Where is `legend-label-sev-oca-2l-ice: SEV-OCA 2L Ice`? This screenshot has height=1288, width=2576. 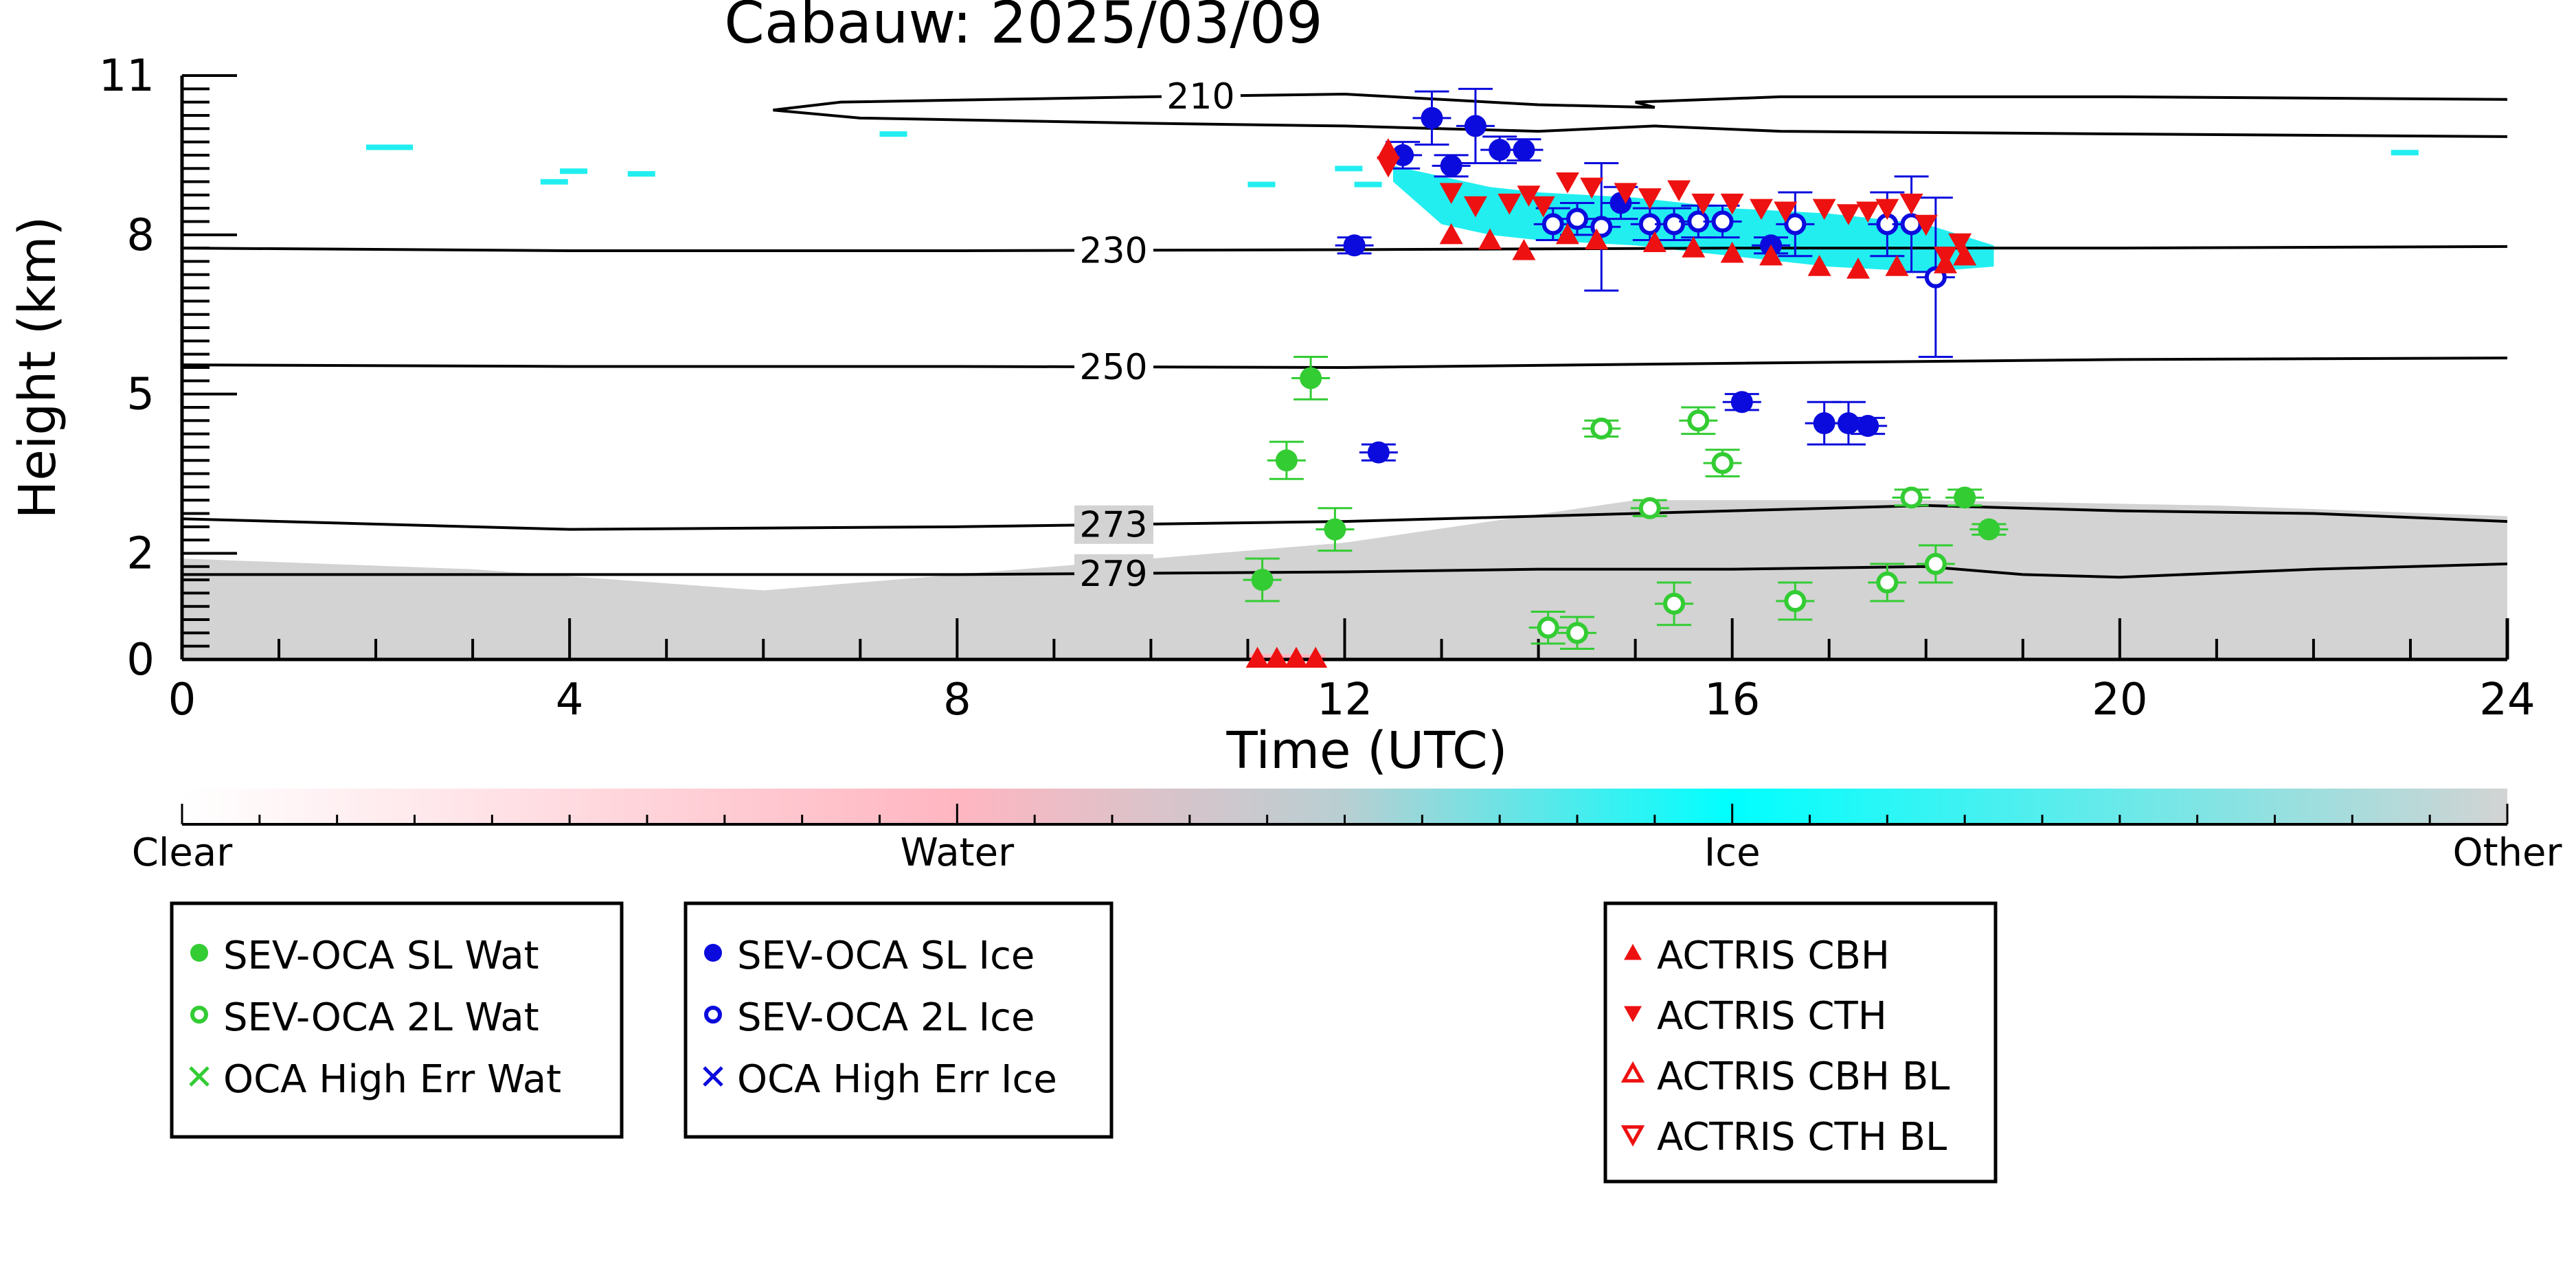
legend-label-sev-oca-2l-ice: SEV-OCA 2L Ice is located at coordinates (886, 1017).